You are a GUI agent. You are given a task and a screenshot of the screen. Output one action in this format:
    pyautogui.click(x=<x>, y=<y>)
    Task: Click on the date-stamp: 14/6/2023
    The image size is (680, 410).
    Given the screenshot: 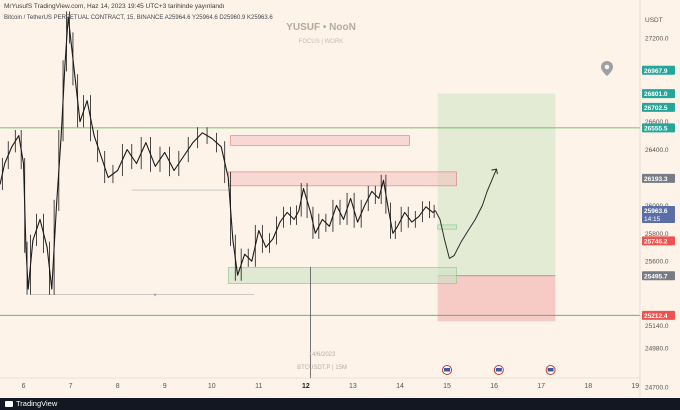 What is the action you would take?
    pyautogui.click(x=322, y=355)
    